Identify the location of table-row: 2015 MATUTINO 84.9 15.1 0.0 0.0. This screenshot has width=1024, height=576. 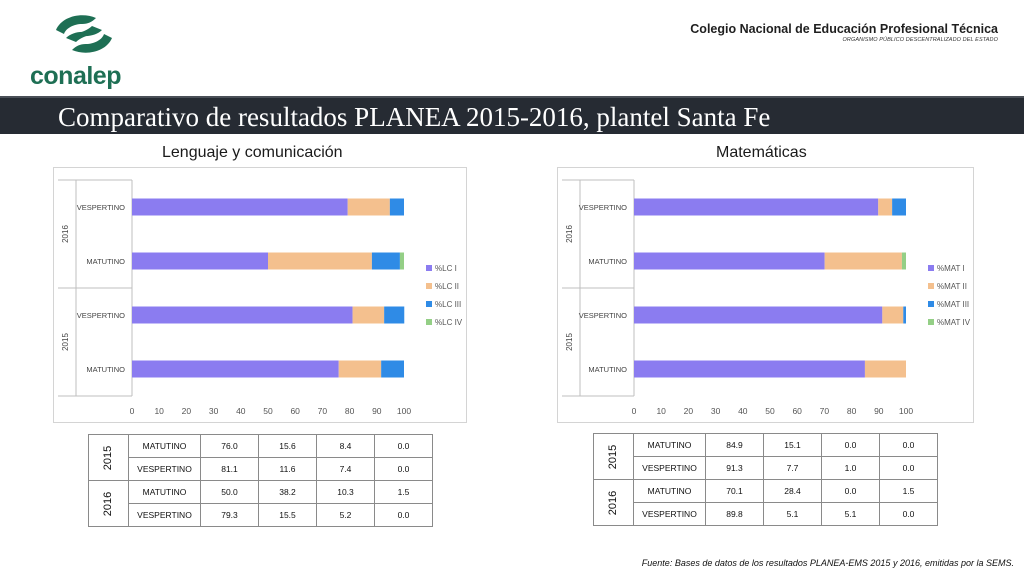
(765, 456).